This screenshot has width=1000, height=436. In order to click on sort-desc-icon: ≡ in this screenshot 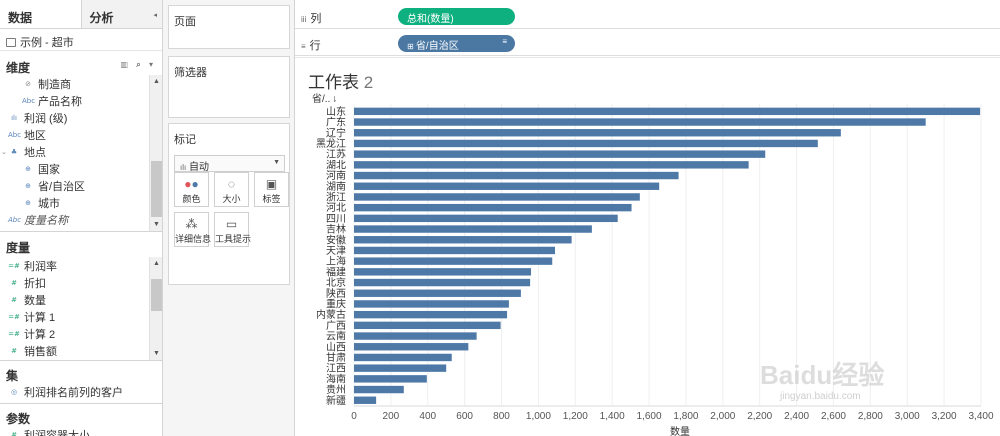, I will do `click(504, 41)`.